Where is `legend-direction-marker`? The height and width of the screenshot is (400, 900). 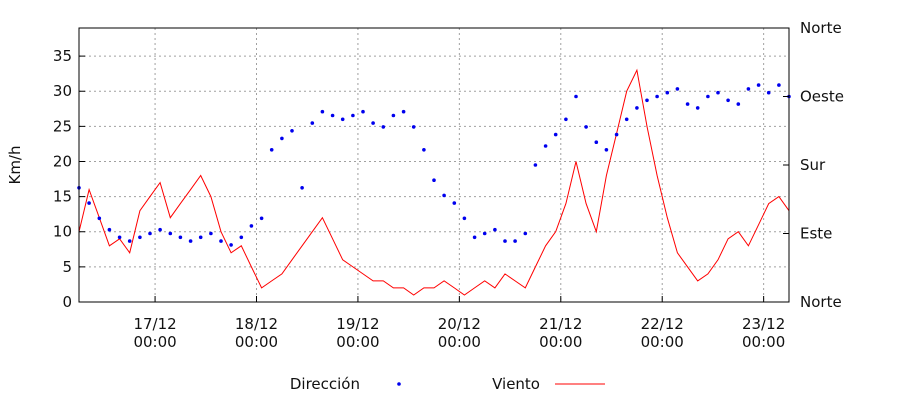 legend-direction-marker is located at coordinates (399, 384).